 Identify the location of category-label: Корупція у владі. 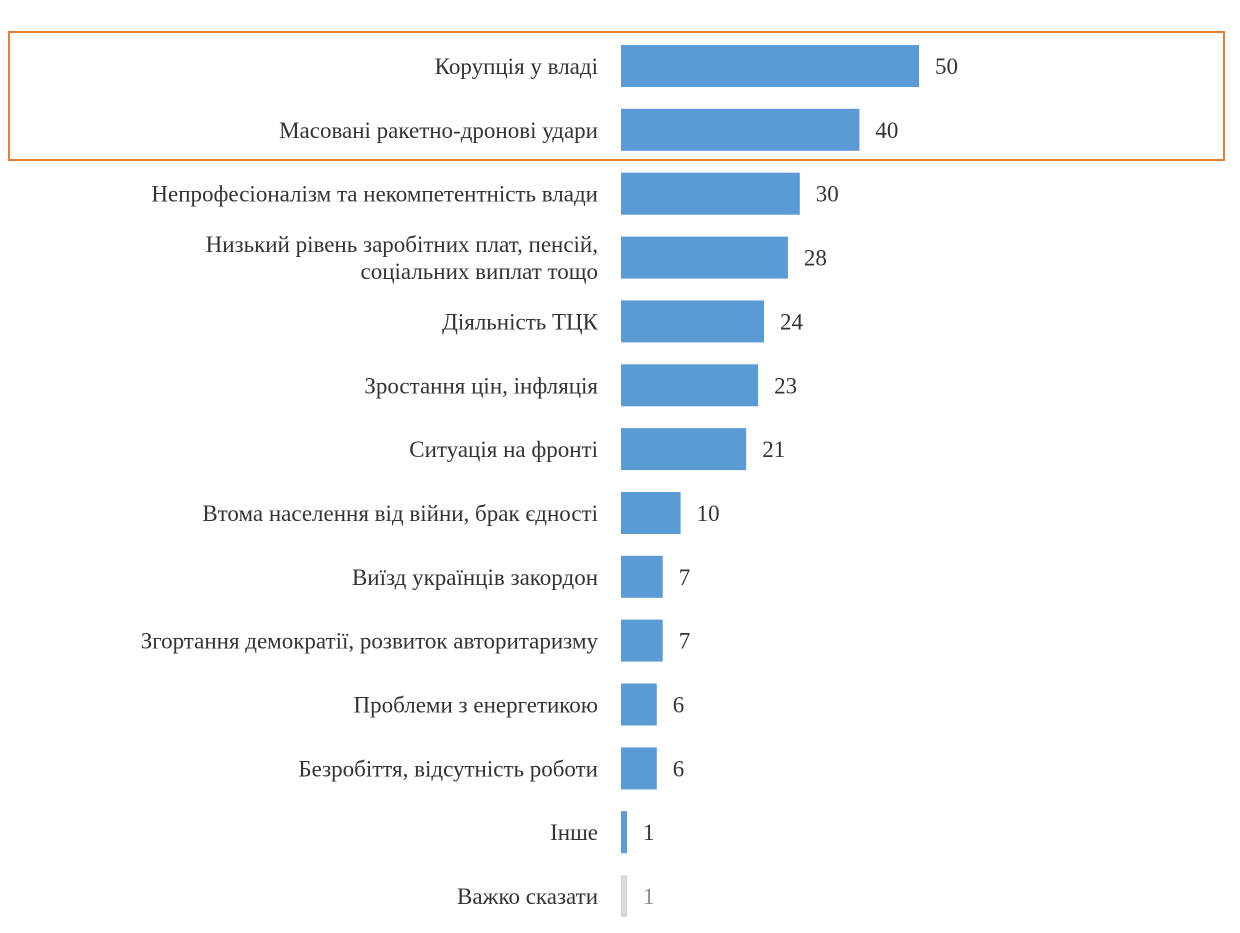
(516, 66).